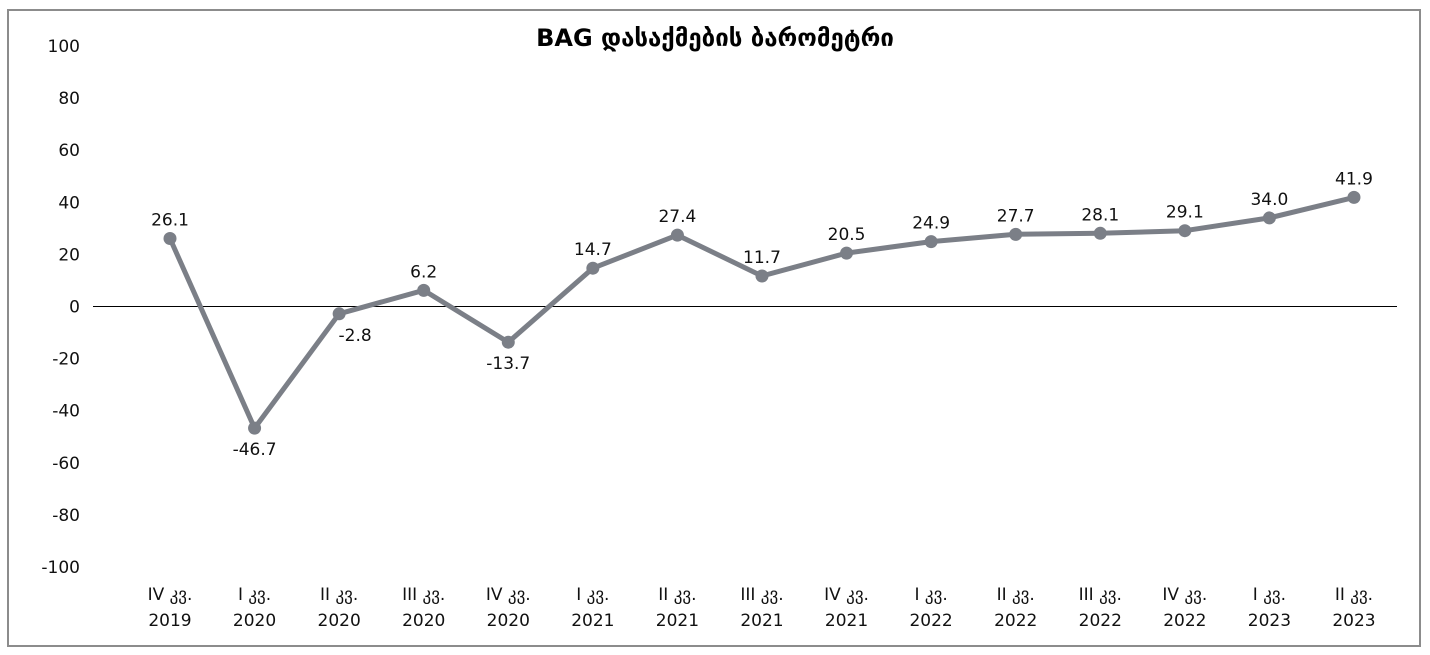  Describe the element at coordinates (170, 221) in the screenshot. I see `data-label: 26.1` at that location.